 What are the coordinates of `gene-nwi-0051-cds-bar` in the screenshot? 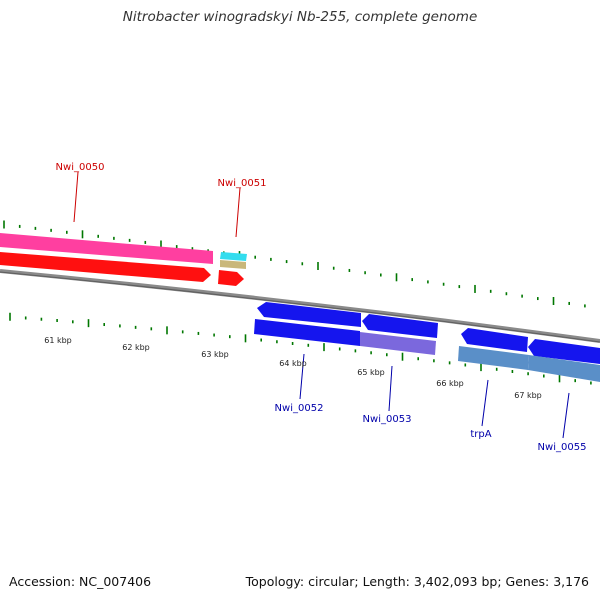 It's located at (233, 256).